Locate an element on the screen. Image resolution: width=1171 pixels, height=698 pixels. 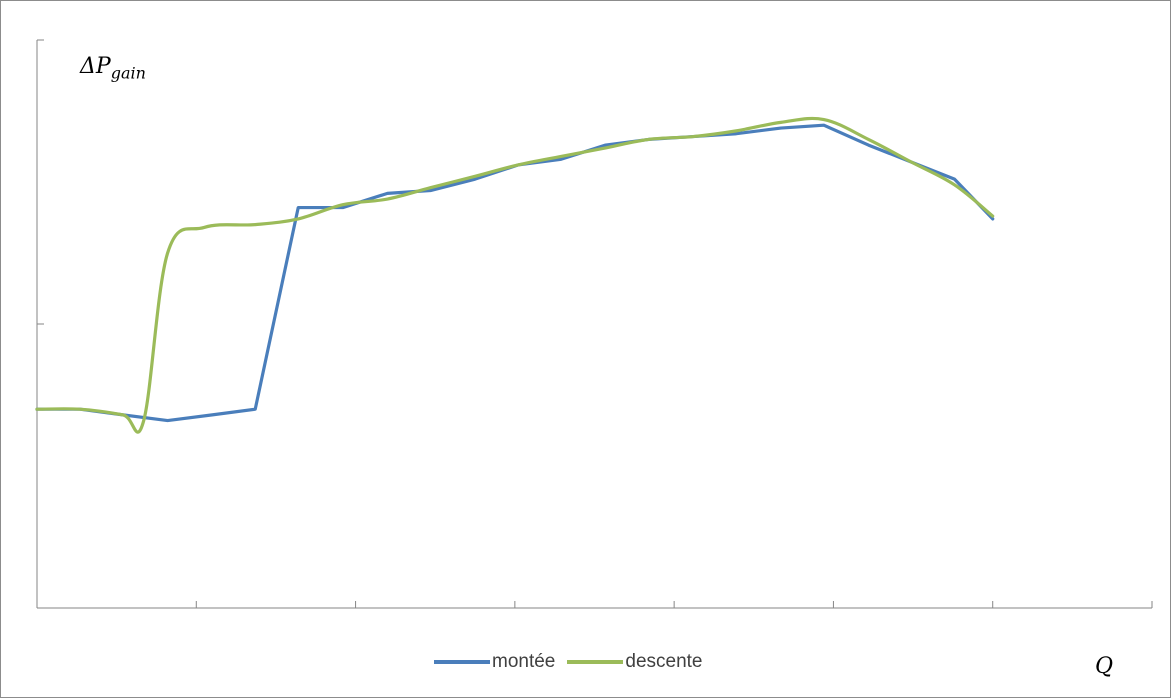
x-axis-label: Q is located at coordinates (1104, 666).